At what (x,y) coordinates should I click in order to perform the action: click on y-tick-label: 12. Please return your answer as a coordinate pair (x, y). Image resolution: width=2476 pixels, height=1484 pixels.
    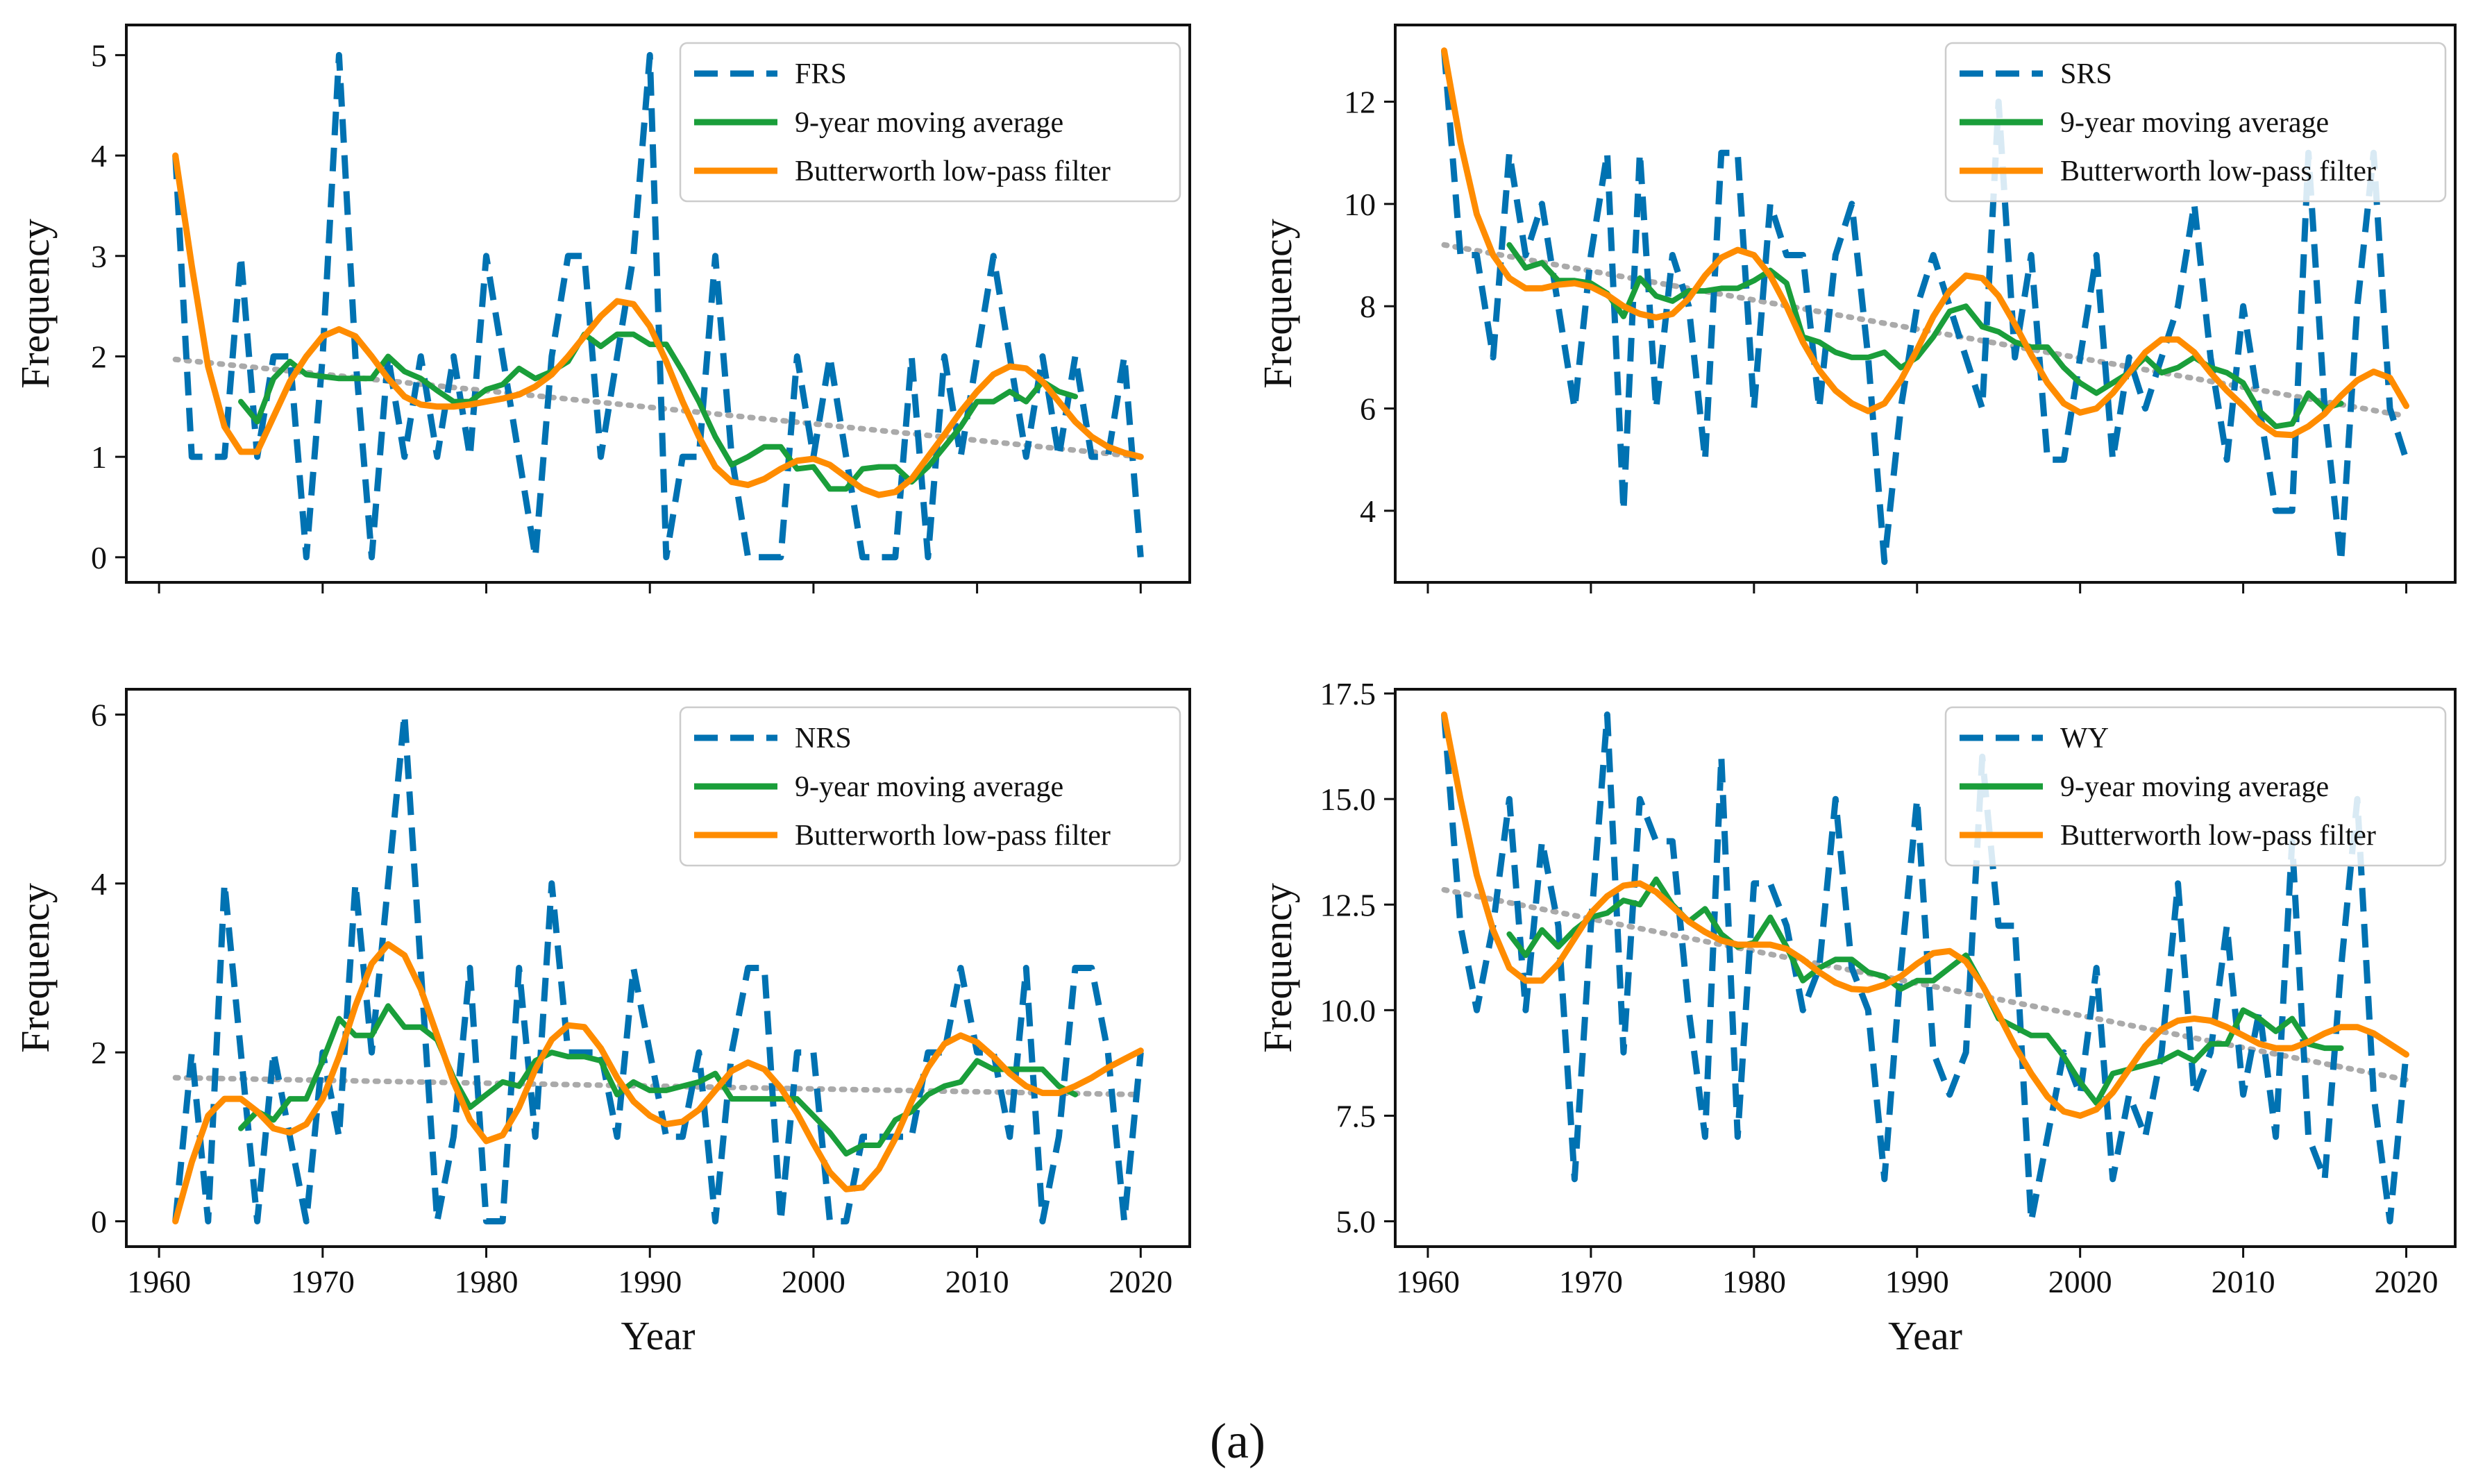
    Looking at the image, I should click on (1360, 103).